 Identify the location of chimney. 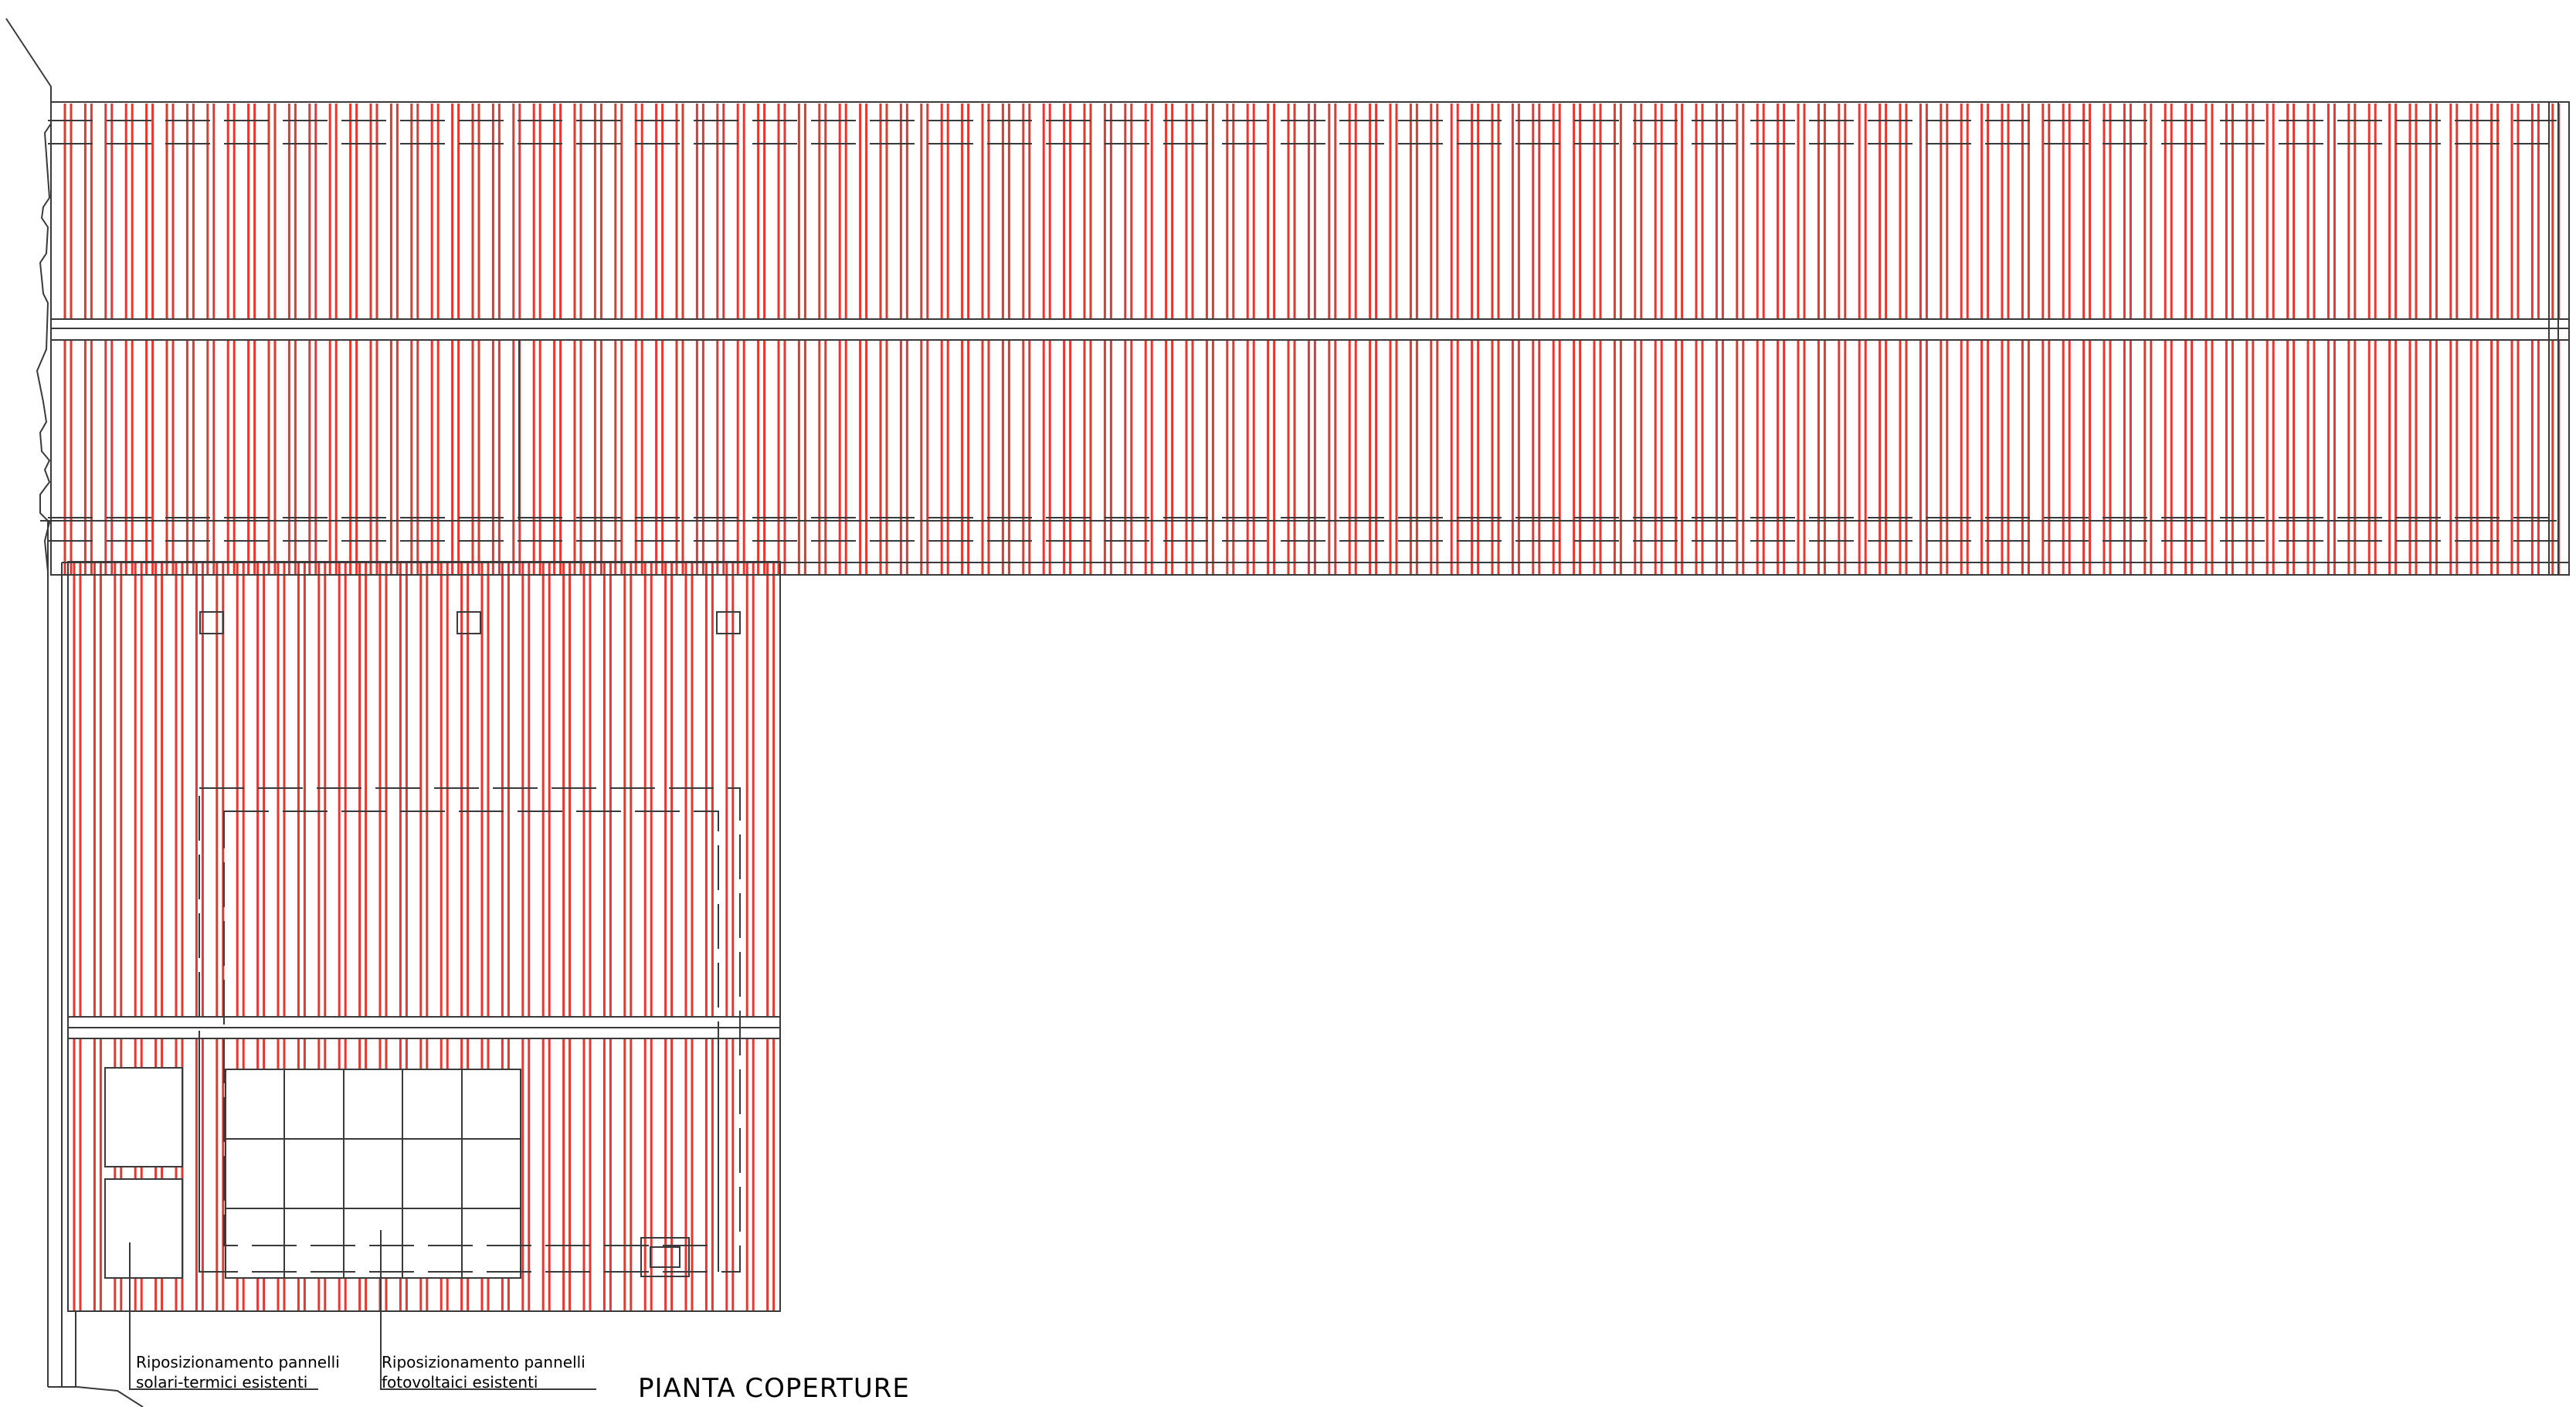
(665, 1257).